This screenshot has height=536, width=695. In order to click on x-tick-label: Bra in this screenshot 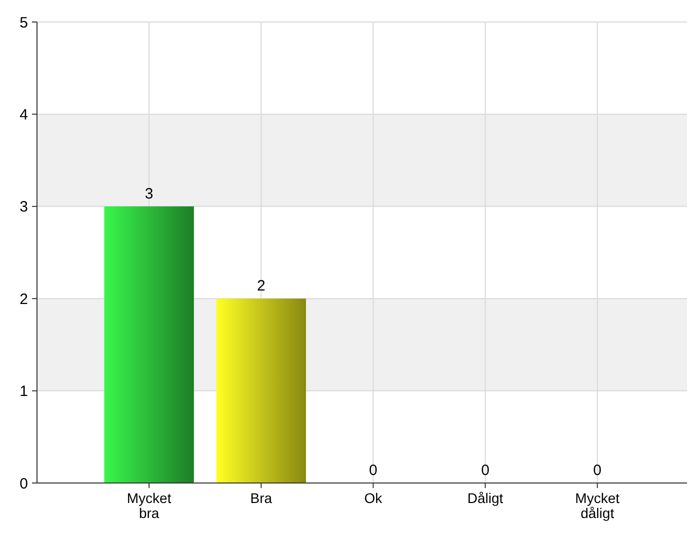, I will do `click(261, 498)`.